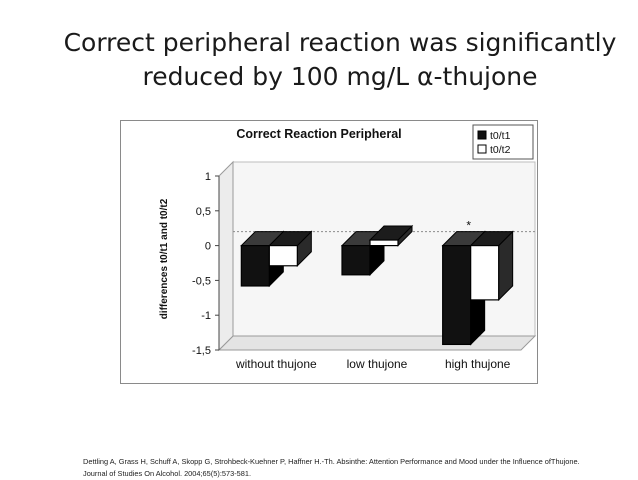 The image size is (638, 480). I want to click on y-tick-label: -1, so click(206, 316).